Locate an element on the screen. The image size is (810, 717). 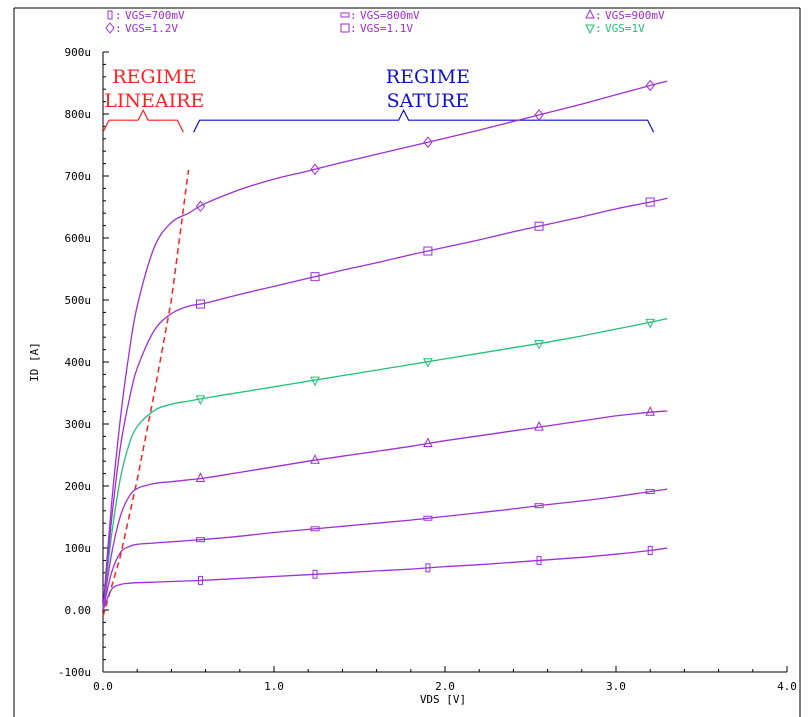
series-vgs-700mv is located at coordinates (385, 578).